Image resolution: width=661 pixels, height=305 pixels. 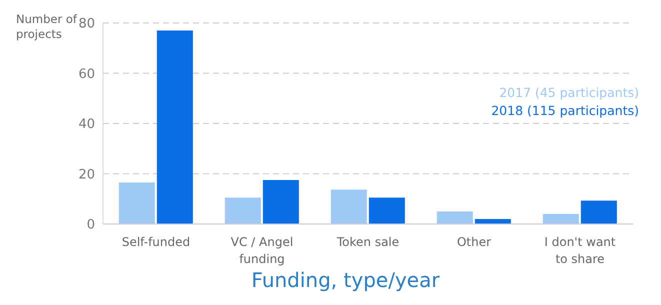 I want to click on x-tick-label: Self-funded, so click(x=156, y=242).